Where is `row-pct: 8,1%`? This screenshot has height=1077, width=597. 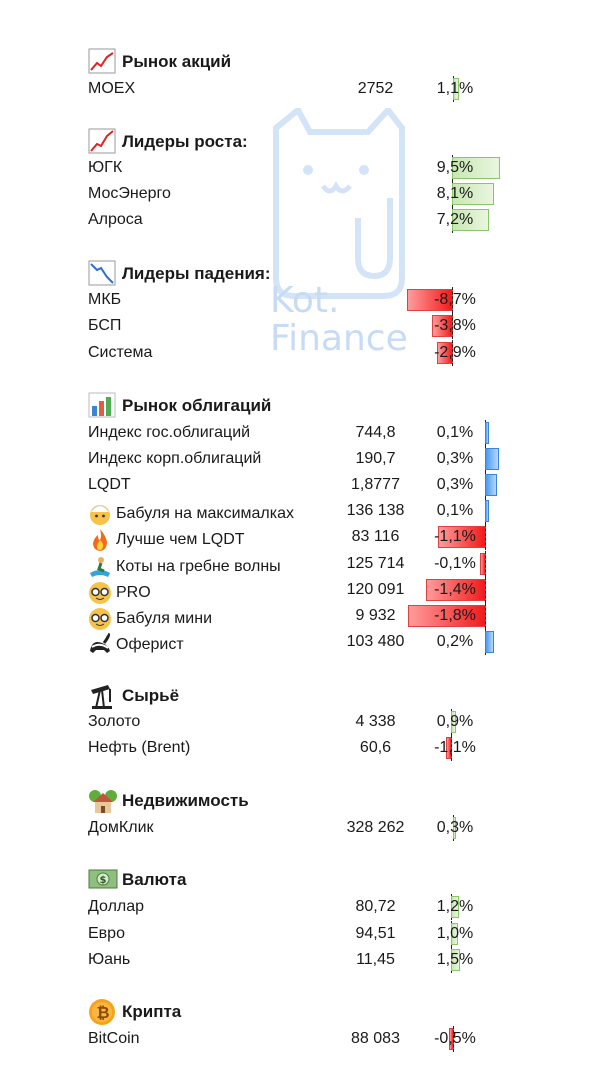
row-pct: 8,1% is located at coordinates (455, 193).